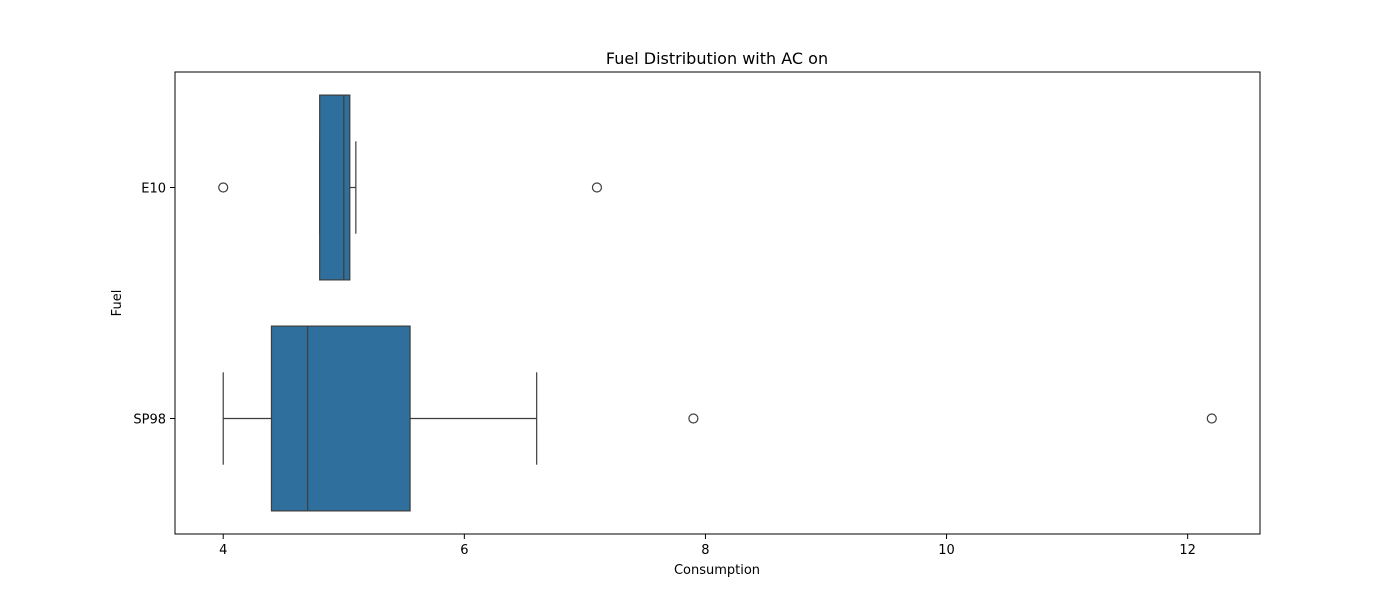 This screenshot has height=600, width=1400. I want to click on x-tick-label: 10, so click(946, 550).